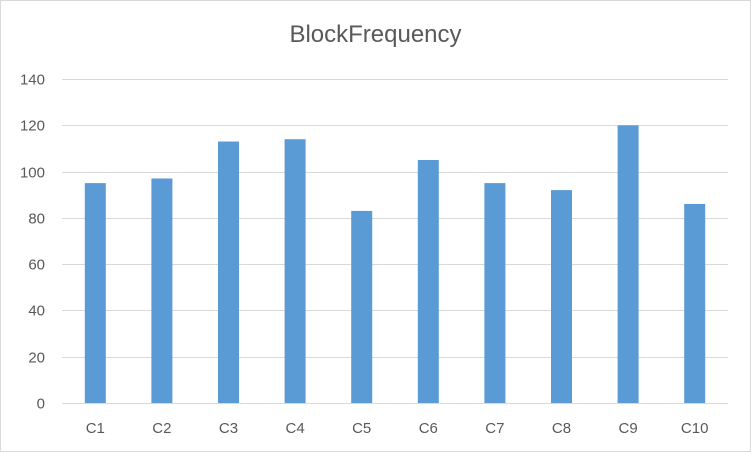 The width and height of the screenshot is (751, 452). Describe the element at coordinates (95, 293) in the screenshot. I see `bar-c1` at that location.